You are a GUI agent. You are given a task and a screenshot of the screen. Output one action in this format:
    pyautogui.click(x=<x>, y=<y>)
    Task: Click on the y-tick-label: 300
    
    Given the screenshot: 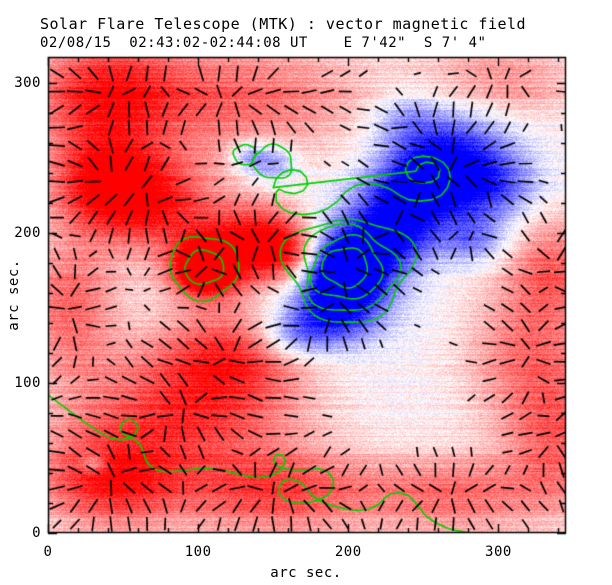 What is the action you would take?
    pyautogui.click(x=27, y=82)
    